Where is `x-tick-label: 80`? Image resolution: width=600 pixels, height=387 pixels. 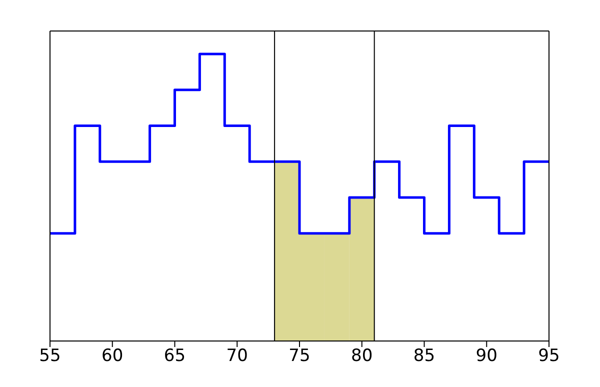 x-tick-label: 80 is located at coordinates (362, 356).